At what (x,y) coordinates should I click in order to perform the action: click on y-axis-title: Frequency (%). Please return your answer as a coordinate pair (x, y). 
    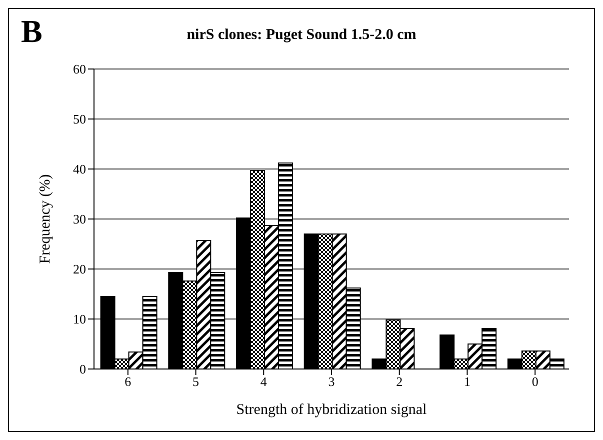
    Looking at the image, I should click on (45, 219).